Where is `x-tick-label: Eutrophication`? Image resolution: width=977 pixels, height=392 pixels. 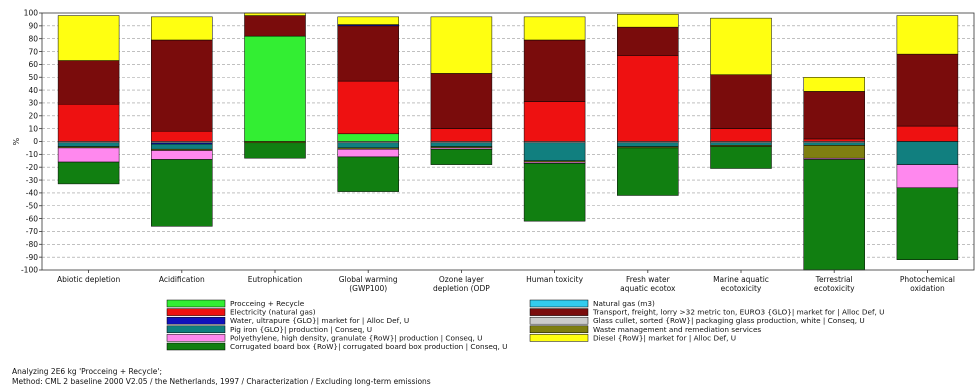 x-tick-label: Eutrophication is located at coordinates (275, 279).